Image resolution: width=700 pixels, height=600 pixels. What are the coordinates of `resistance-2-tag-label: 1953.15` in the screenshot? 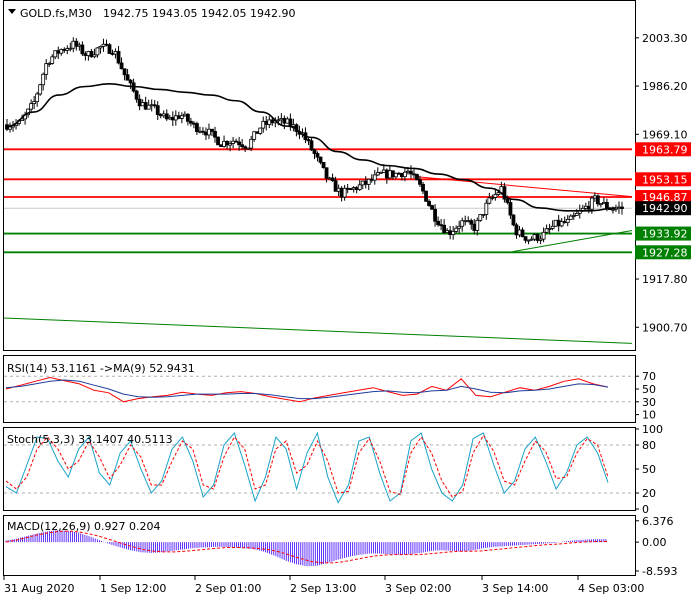 It's located at (665, 179).